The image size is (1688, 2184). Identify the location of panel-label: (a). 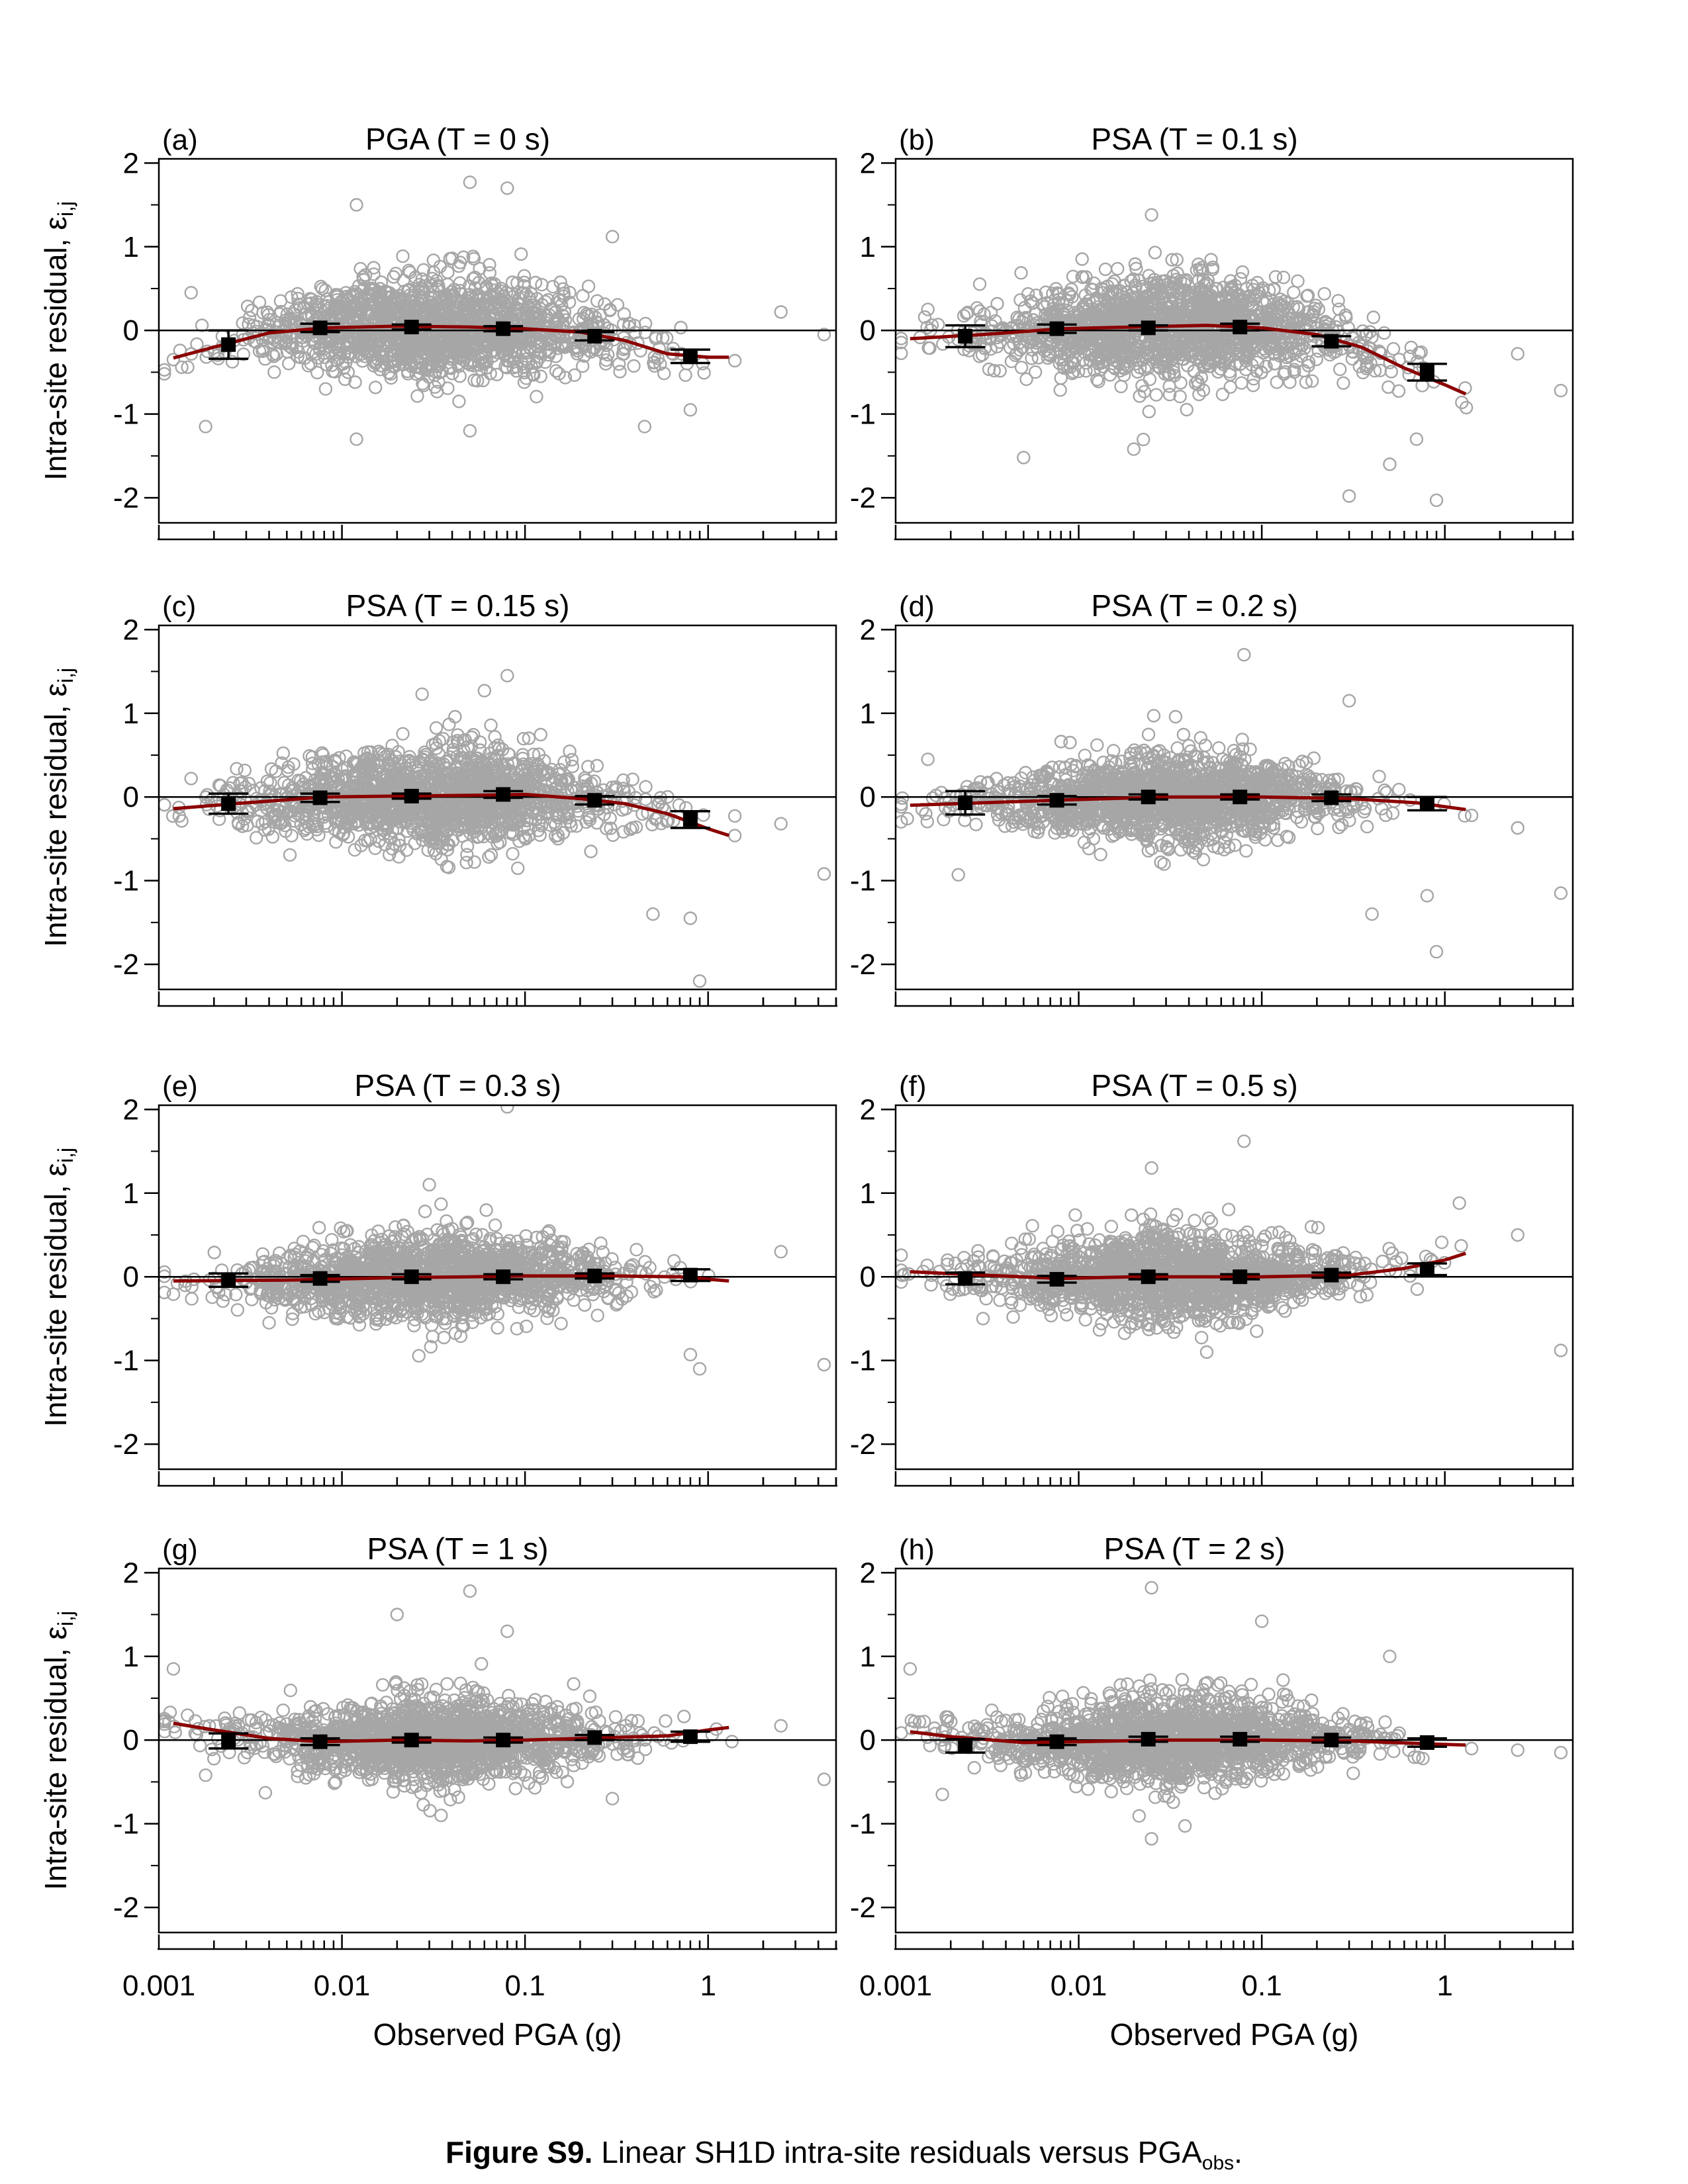
(180, 140).